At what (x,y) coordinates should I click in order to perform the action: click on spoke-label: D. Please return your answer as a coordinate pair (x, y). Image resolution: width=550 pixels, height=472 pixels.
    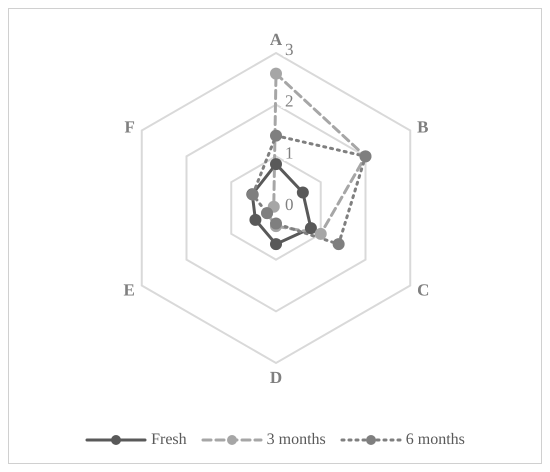
    Looking at the image, I should click on (276, 378).